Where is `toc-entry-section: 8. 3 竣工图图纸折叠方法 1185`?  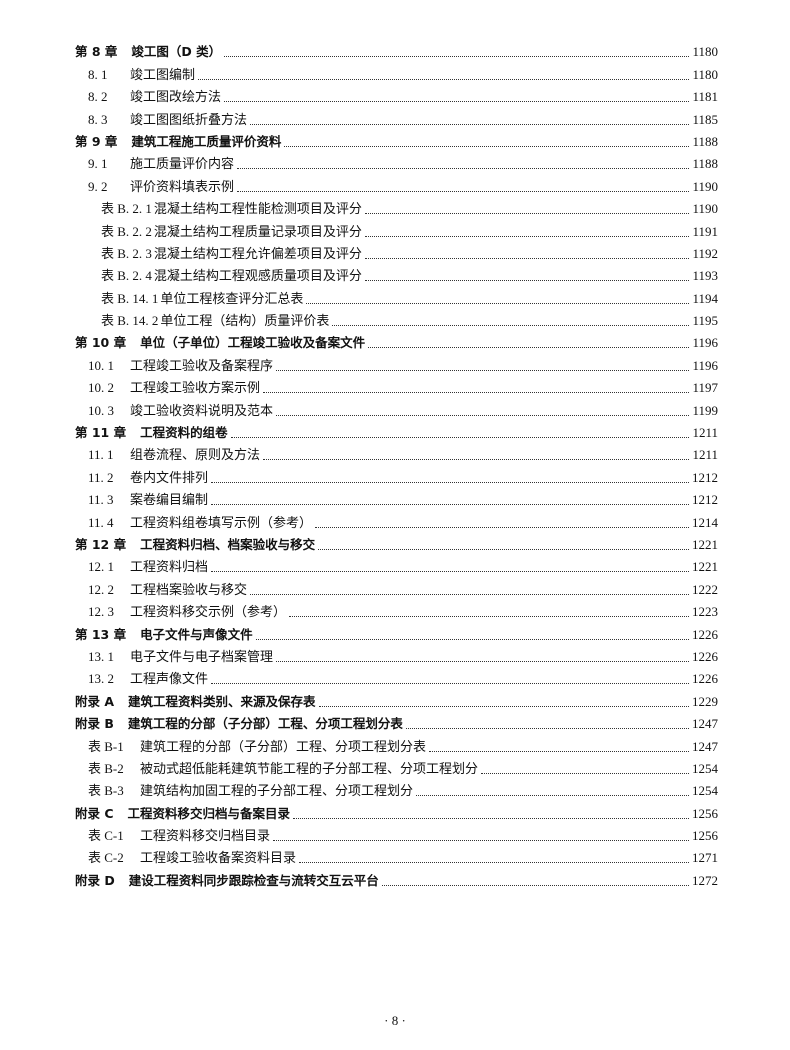 toc-entry-section: 8. 3 竣工图图纸折叠方法 1185 is located at coordinates (396, 116).